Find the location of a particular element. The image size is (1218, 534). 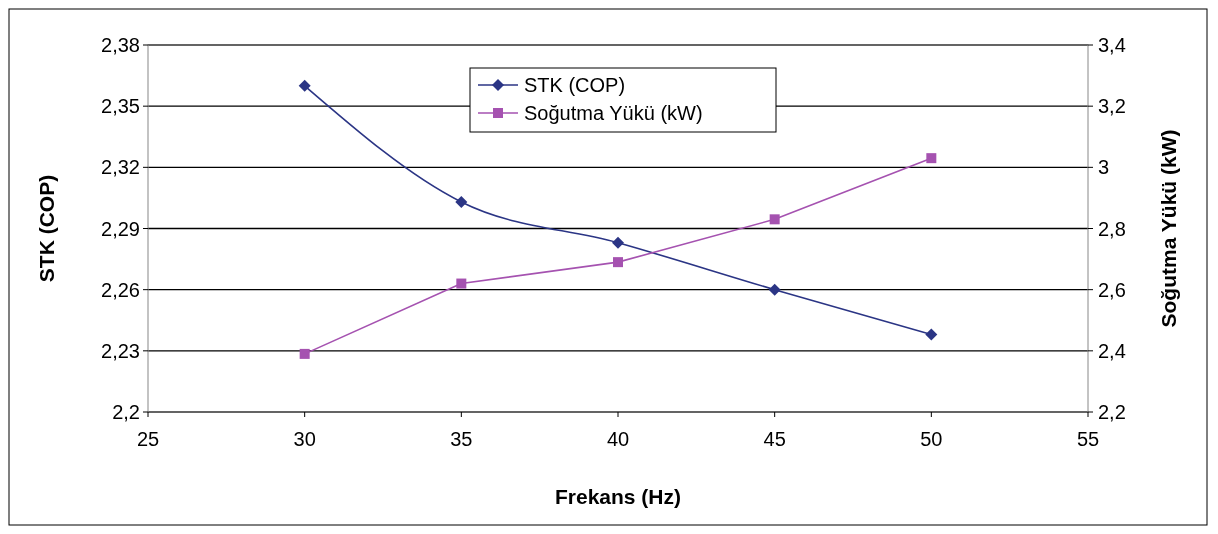

x-tick-label: 35 is located at coordinates (461, 439).